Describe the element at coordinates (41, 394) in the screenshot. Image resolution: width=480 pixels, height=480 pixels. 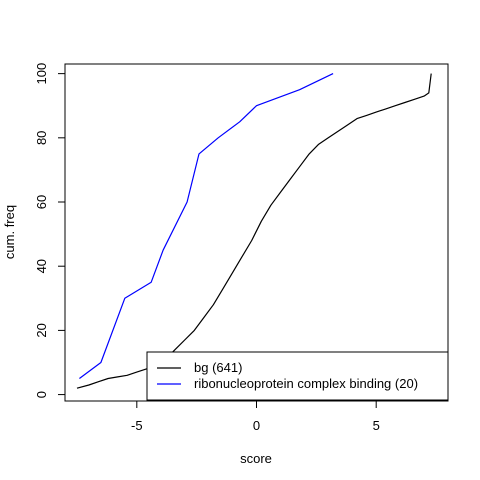
I see `y-tick-label: 0` at that location.